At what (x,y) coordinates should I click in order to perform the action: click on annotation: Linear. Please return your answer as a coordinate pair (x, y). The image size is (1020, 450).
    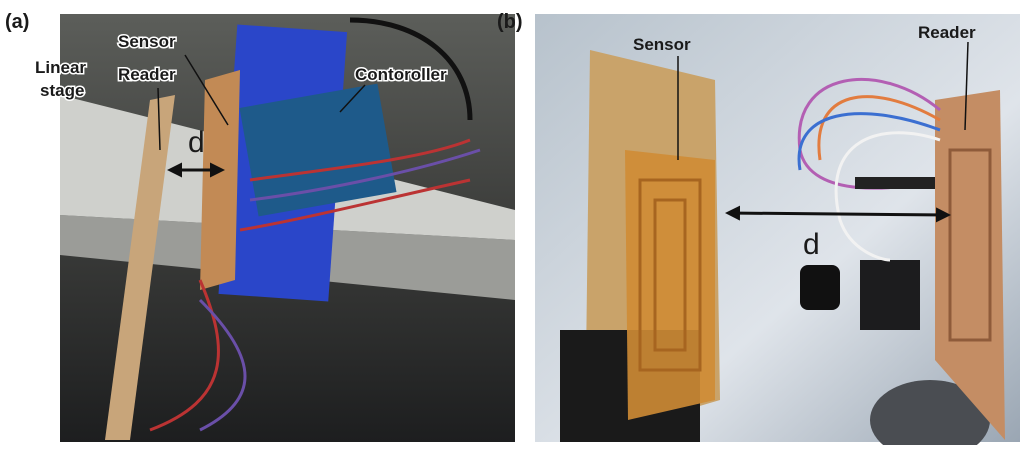
    Looking at the image, I should click on (60, 67).